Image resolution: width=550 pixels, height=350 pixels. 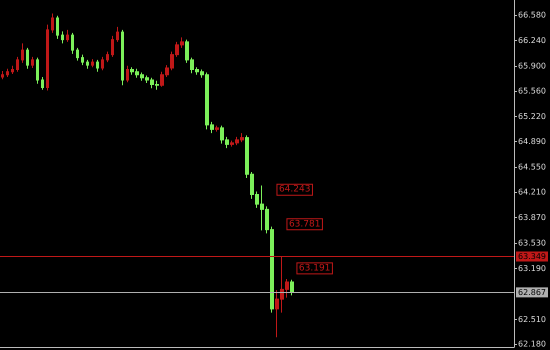 I want to click on ref-line-label: 62.867, so click(x=532, y=292).